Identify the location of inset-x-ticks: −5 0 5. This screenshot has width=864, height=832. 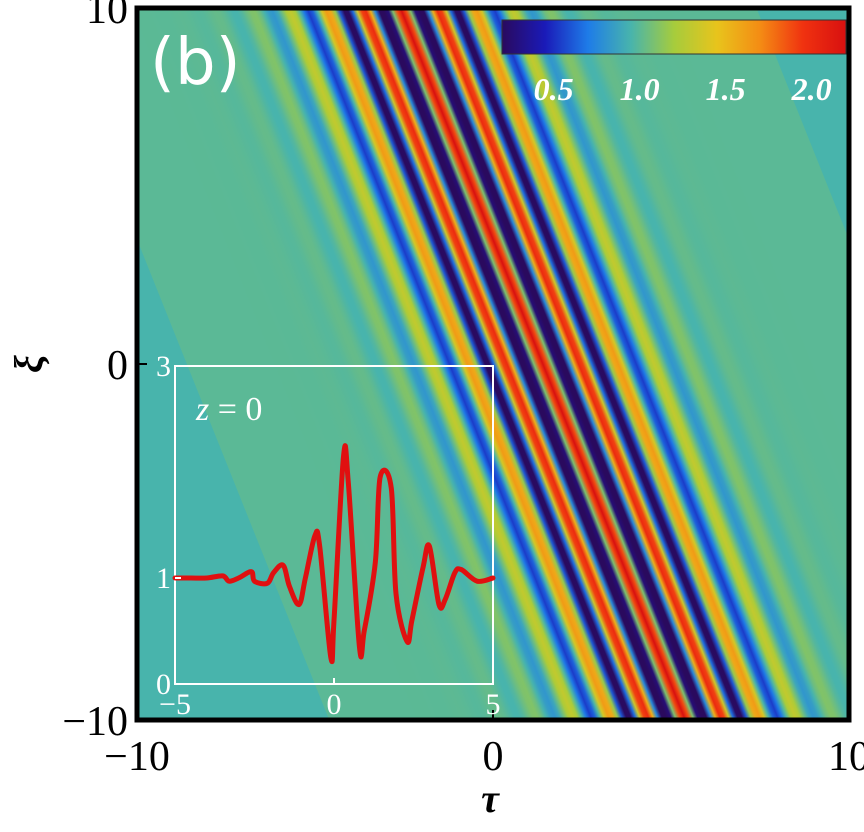
(330, 699).